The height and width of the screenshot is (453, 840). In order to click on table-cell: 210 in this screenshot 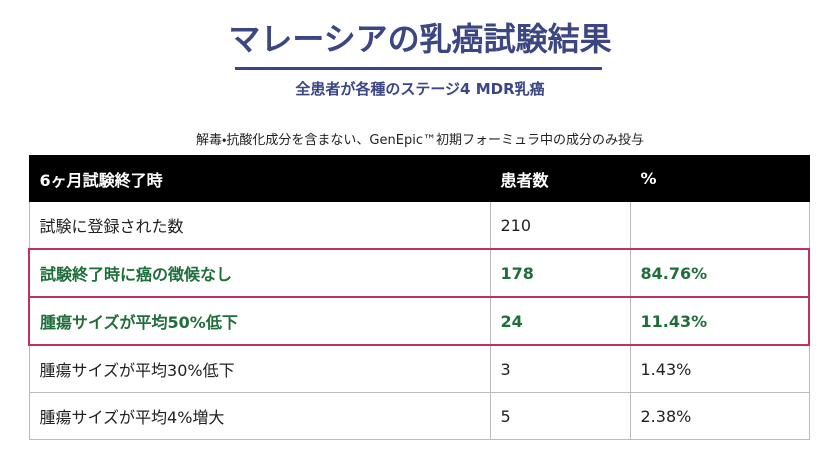, I will do `click(560, 225)`.